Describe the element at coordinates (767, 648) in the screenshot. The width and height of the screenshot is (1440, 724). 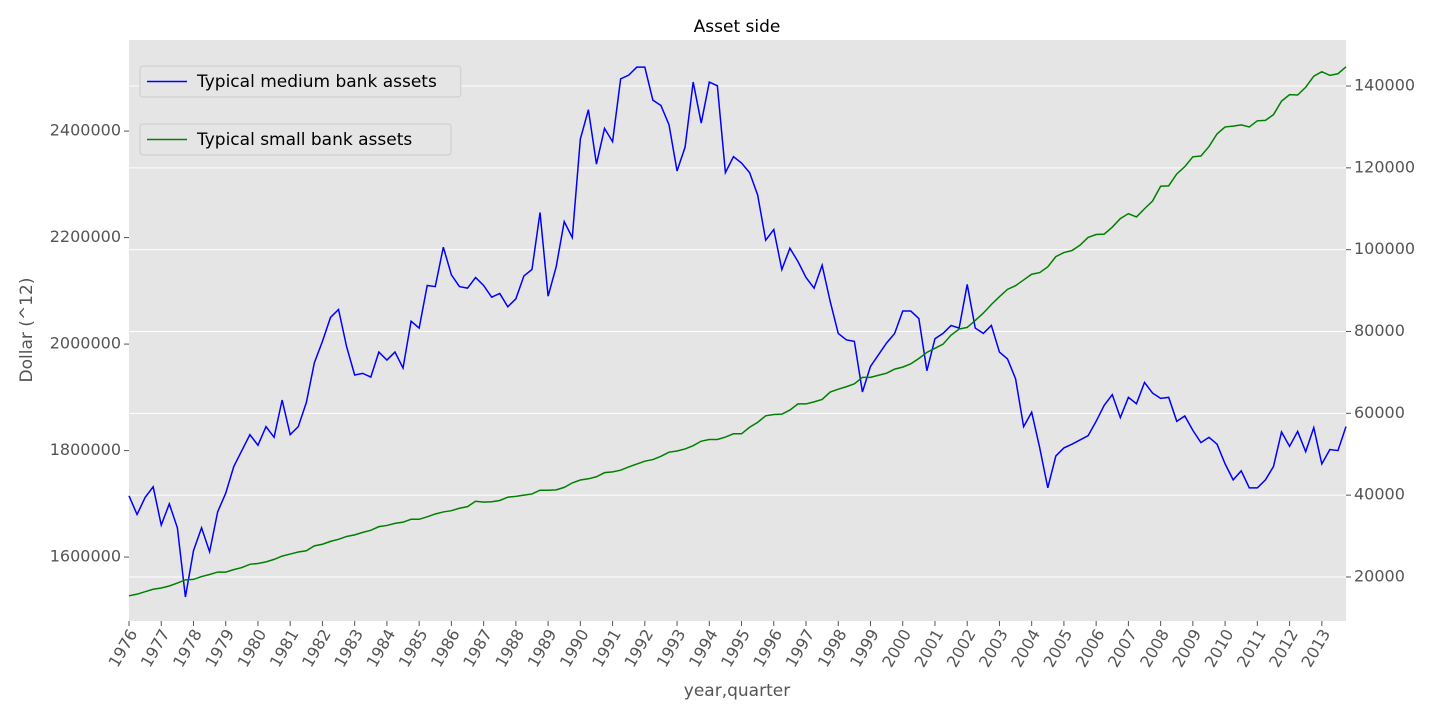
I see `x-tick-label: 1996` at that location.